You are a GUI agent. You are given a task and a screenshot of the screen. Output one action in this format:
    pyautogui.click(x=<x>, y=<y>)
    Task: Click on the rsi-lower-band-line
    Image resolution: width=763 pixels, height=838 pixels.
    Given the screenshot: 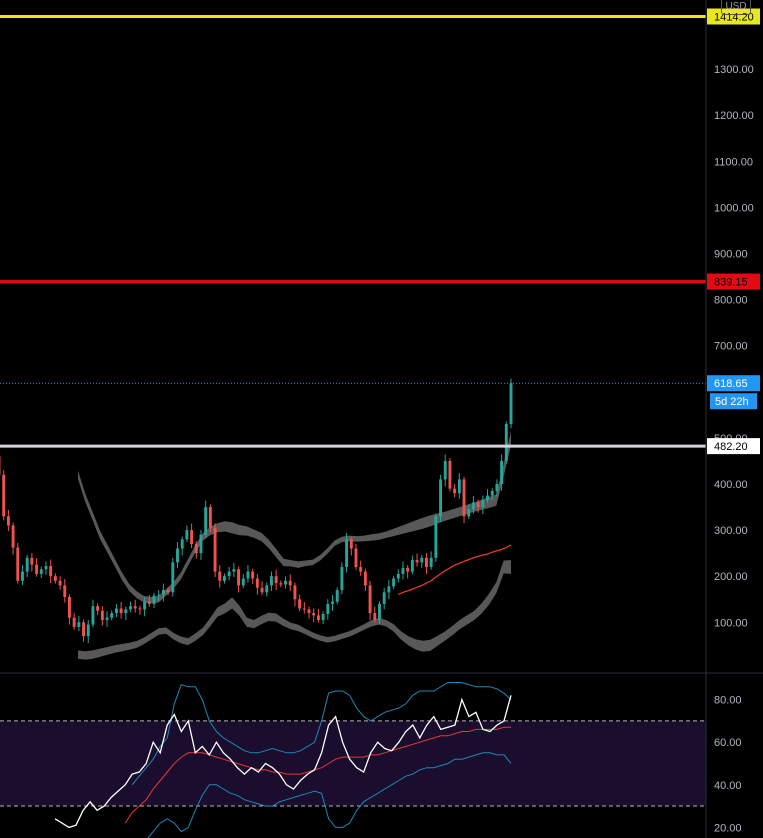 What is the action you would take?
    pyautogui.click(x=329, y=795)
    